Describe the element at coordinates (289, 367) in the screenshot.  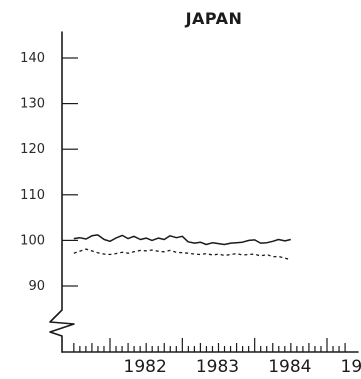
I see `x-tick-label: 1984` at that location.